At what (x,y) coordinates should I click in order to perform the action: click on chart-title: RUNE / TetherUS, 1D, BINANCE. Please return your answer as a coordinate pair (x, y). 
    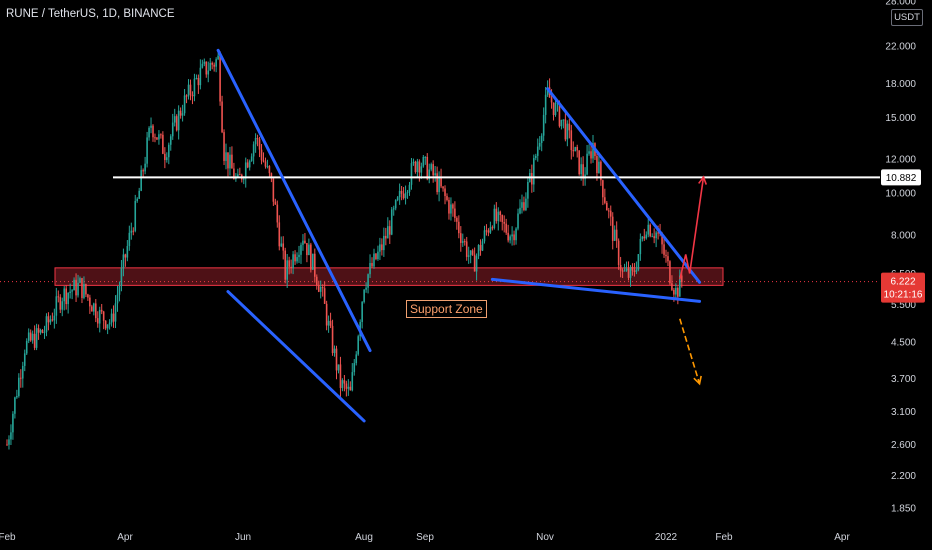
    Looking at the image, I should click on (90, 14).